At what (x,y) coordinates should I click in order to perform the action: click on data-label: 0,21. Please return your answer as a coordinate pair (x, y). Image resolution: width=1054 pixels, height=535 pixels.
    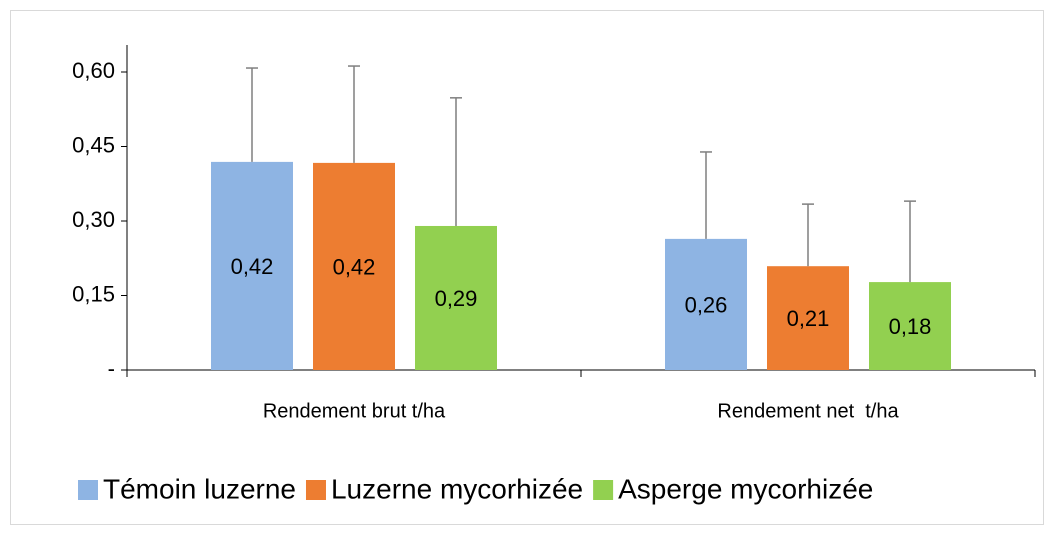
    Looking at the image, I should click on (808, 318).